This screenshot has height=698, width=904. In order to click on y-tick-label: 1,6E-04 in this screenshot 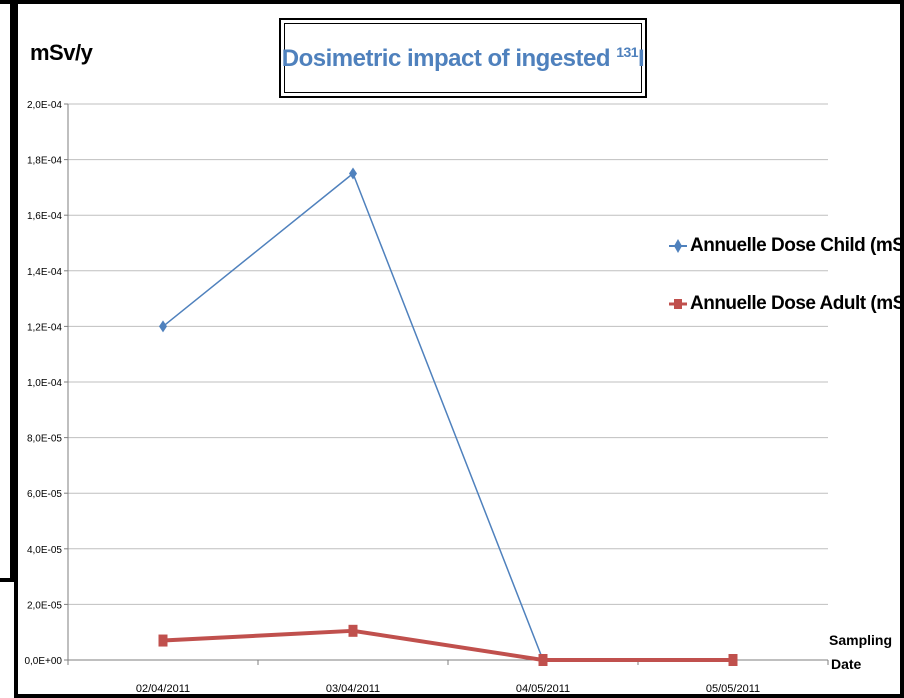, I will do `click(44, 216)`.